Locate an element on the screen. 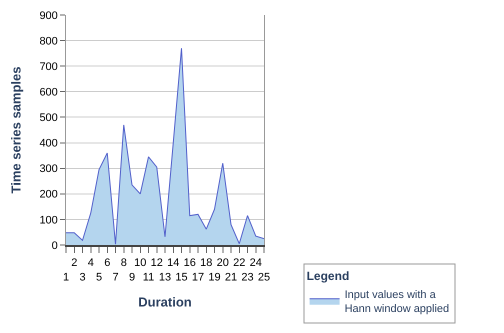  x-tick-label: 23 is located at coordinates (247, 278).